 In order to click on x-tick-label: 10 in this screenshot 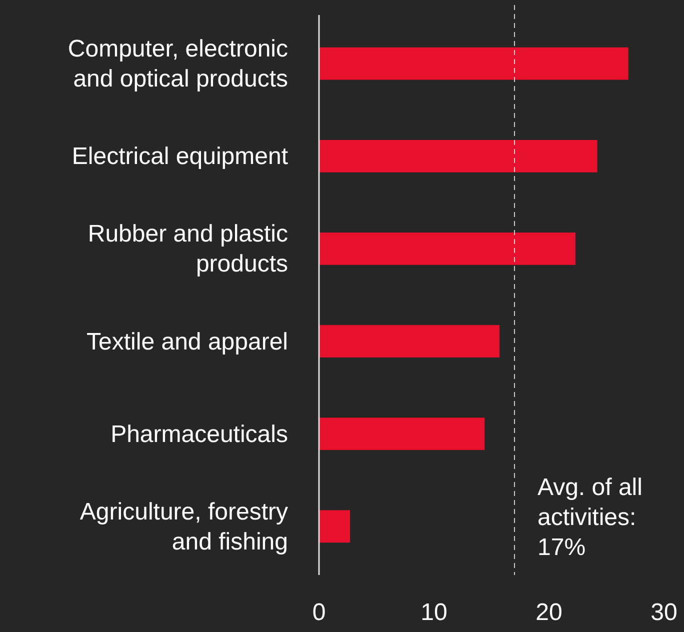, I will do `click(434, 612)`.